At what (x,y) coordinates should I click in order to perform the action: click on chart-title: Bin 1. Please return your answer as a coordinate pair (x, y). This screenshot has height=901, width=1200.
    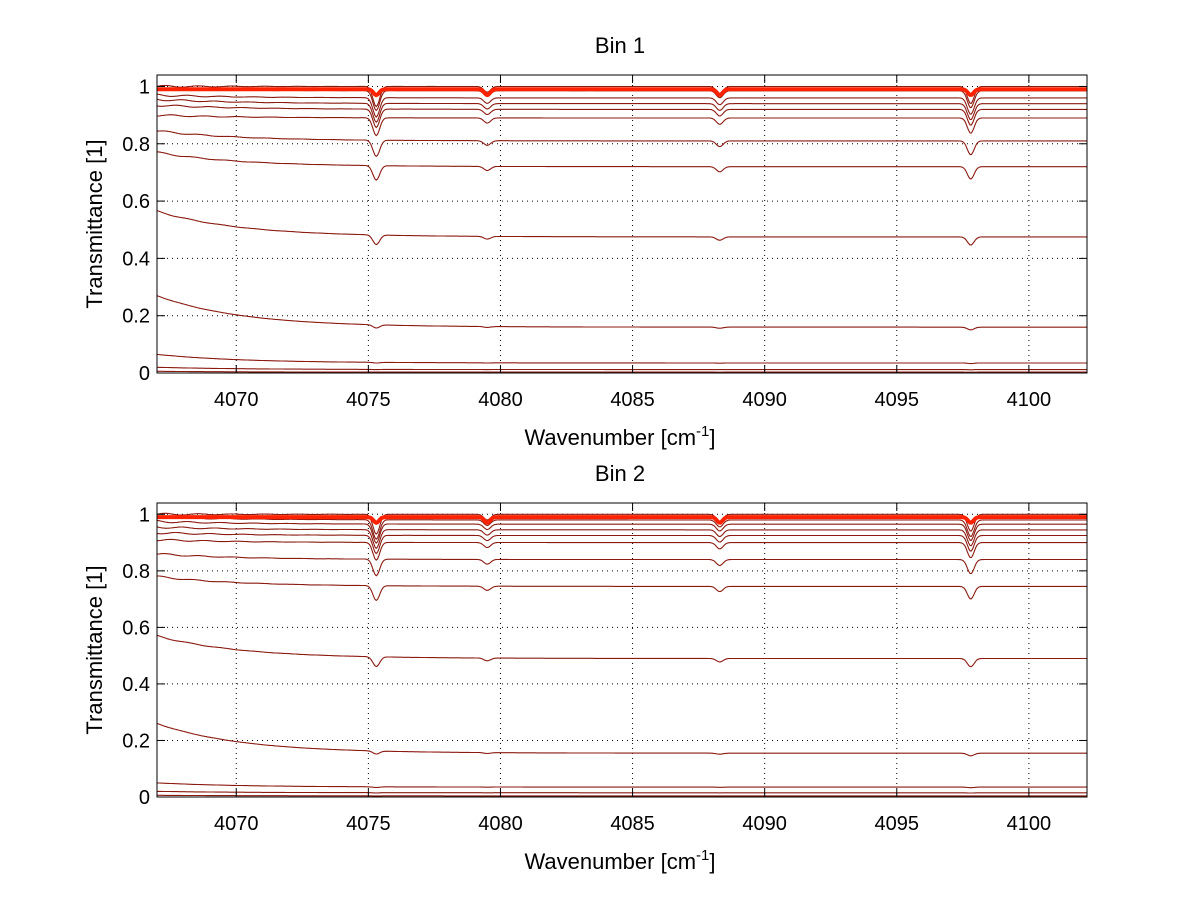
    Looking at the image, I should click on (620, 45).